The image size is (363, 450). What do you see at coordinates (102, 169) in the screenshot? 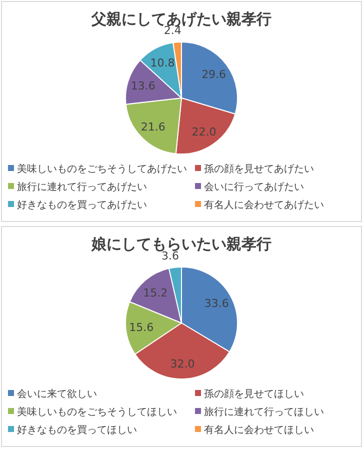
I see `legend-label: 美味しいものをごちそうしてあげたい` at bounding box center [102, 169].